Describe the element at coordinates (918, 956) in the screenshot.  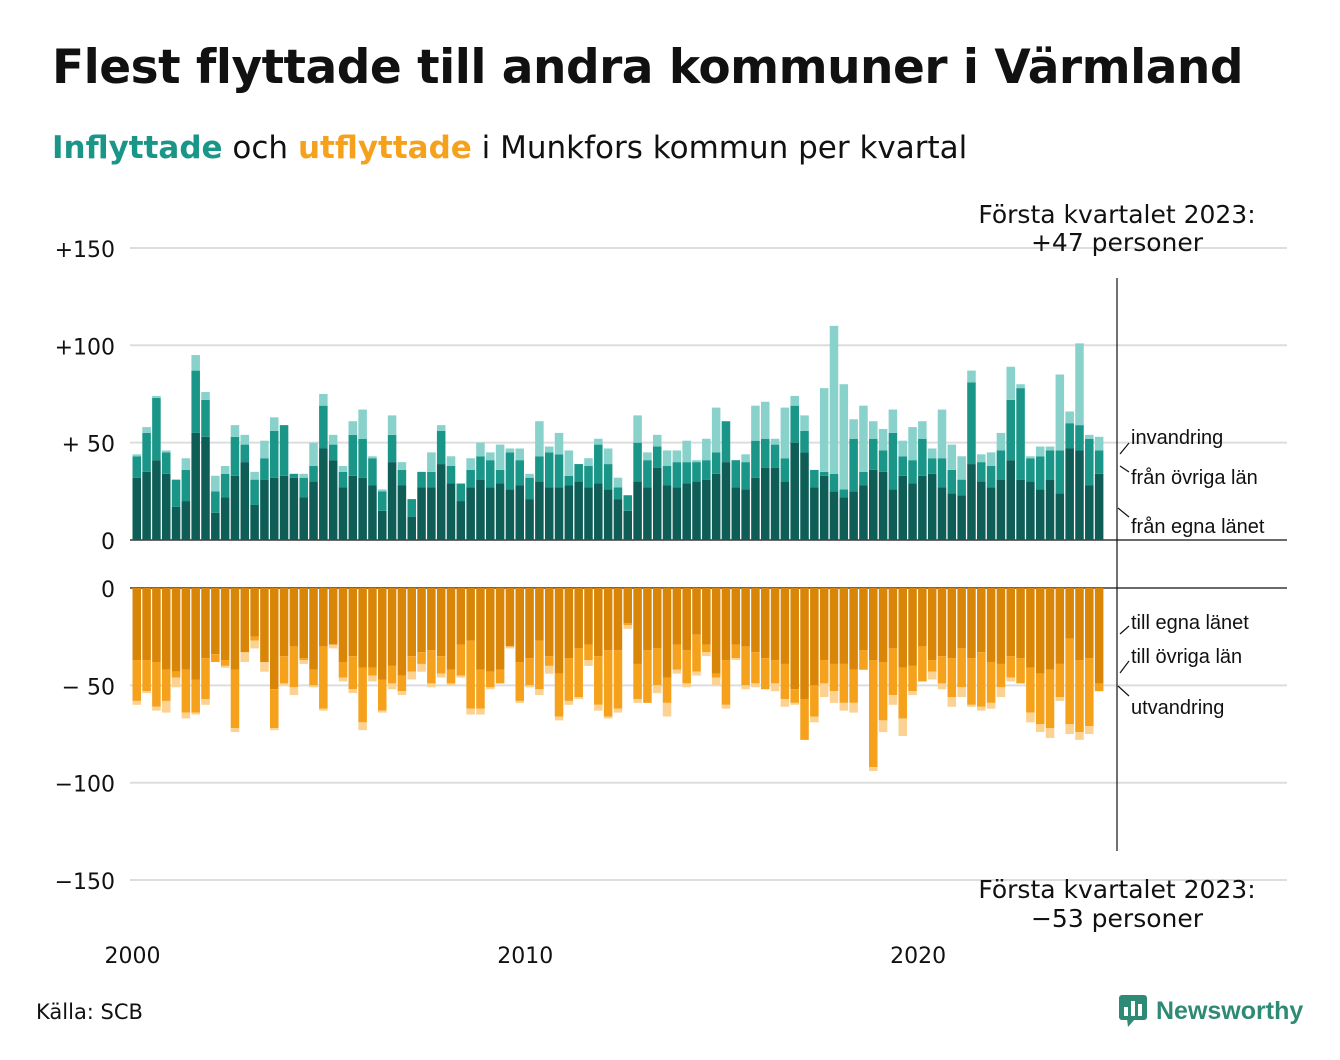
I see `x-tick-label: 2020` at that location.